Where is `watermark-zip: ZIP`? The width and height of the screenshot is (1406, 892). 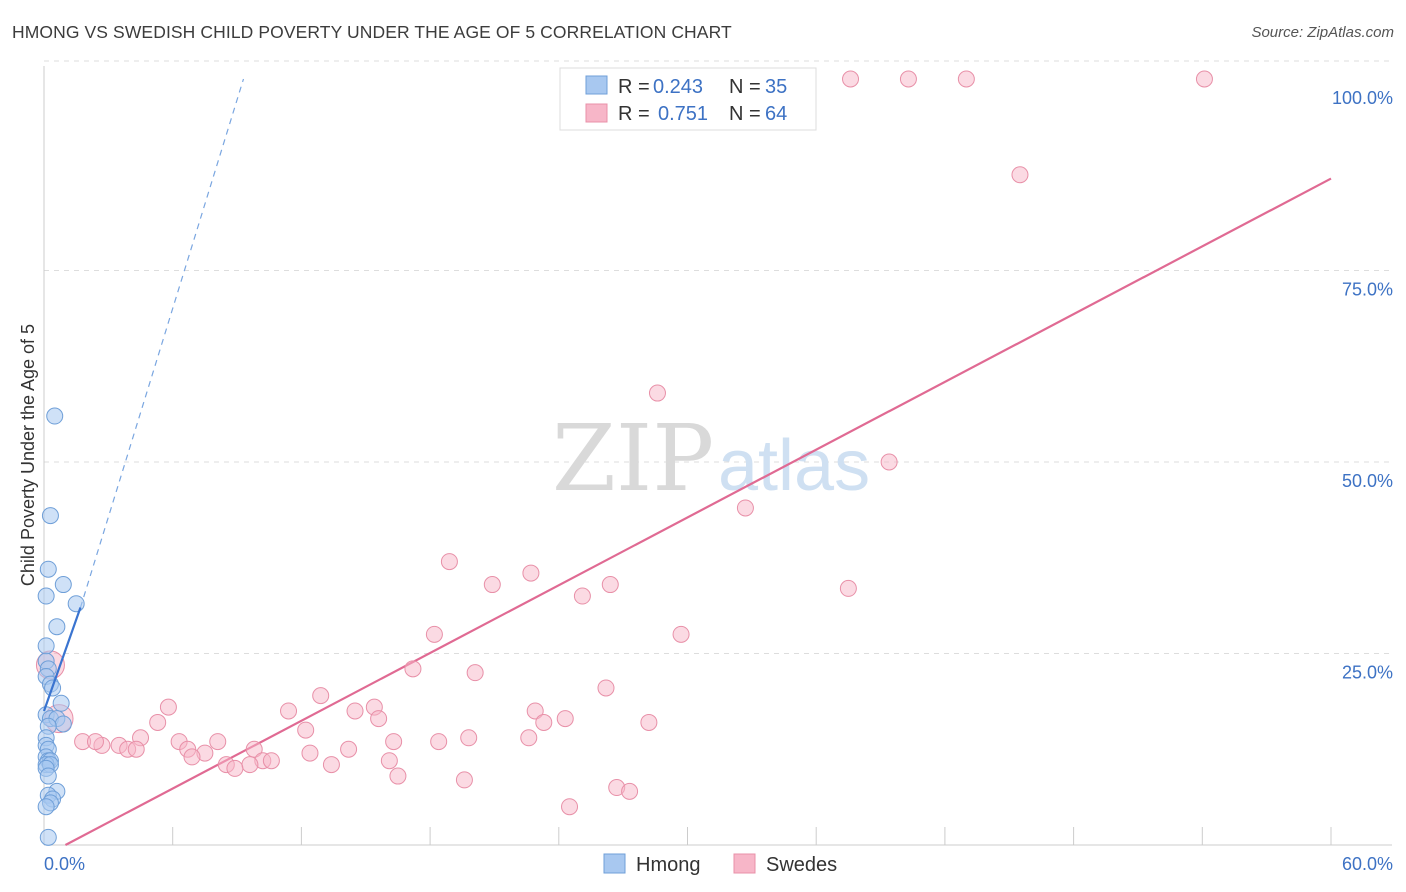
watermark-zip: ZIP is located at coordinates (633, 458).